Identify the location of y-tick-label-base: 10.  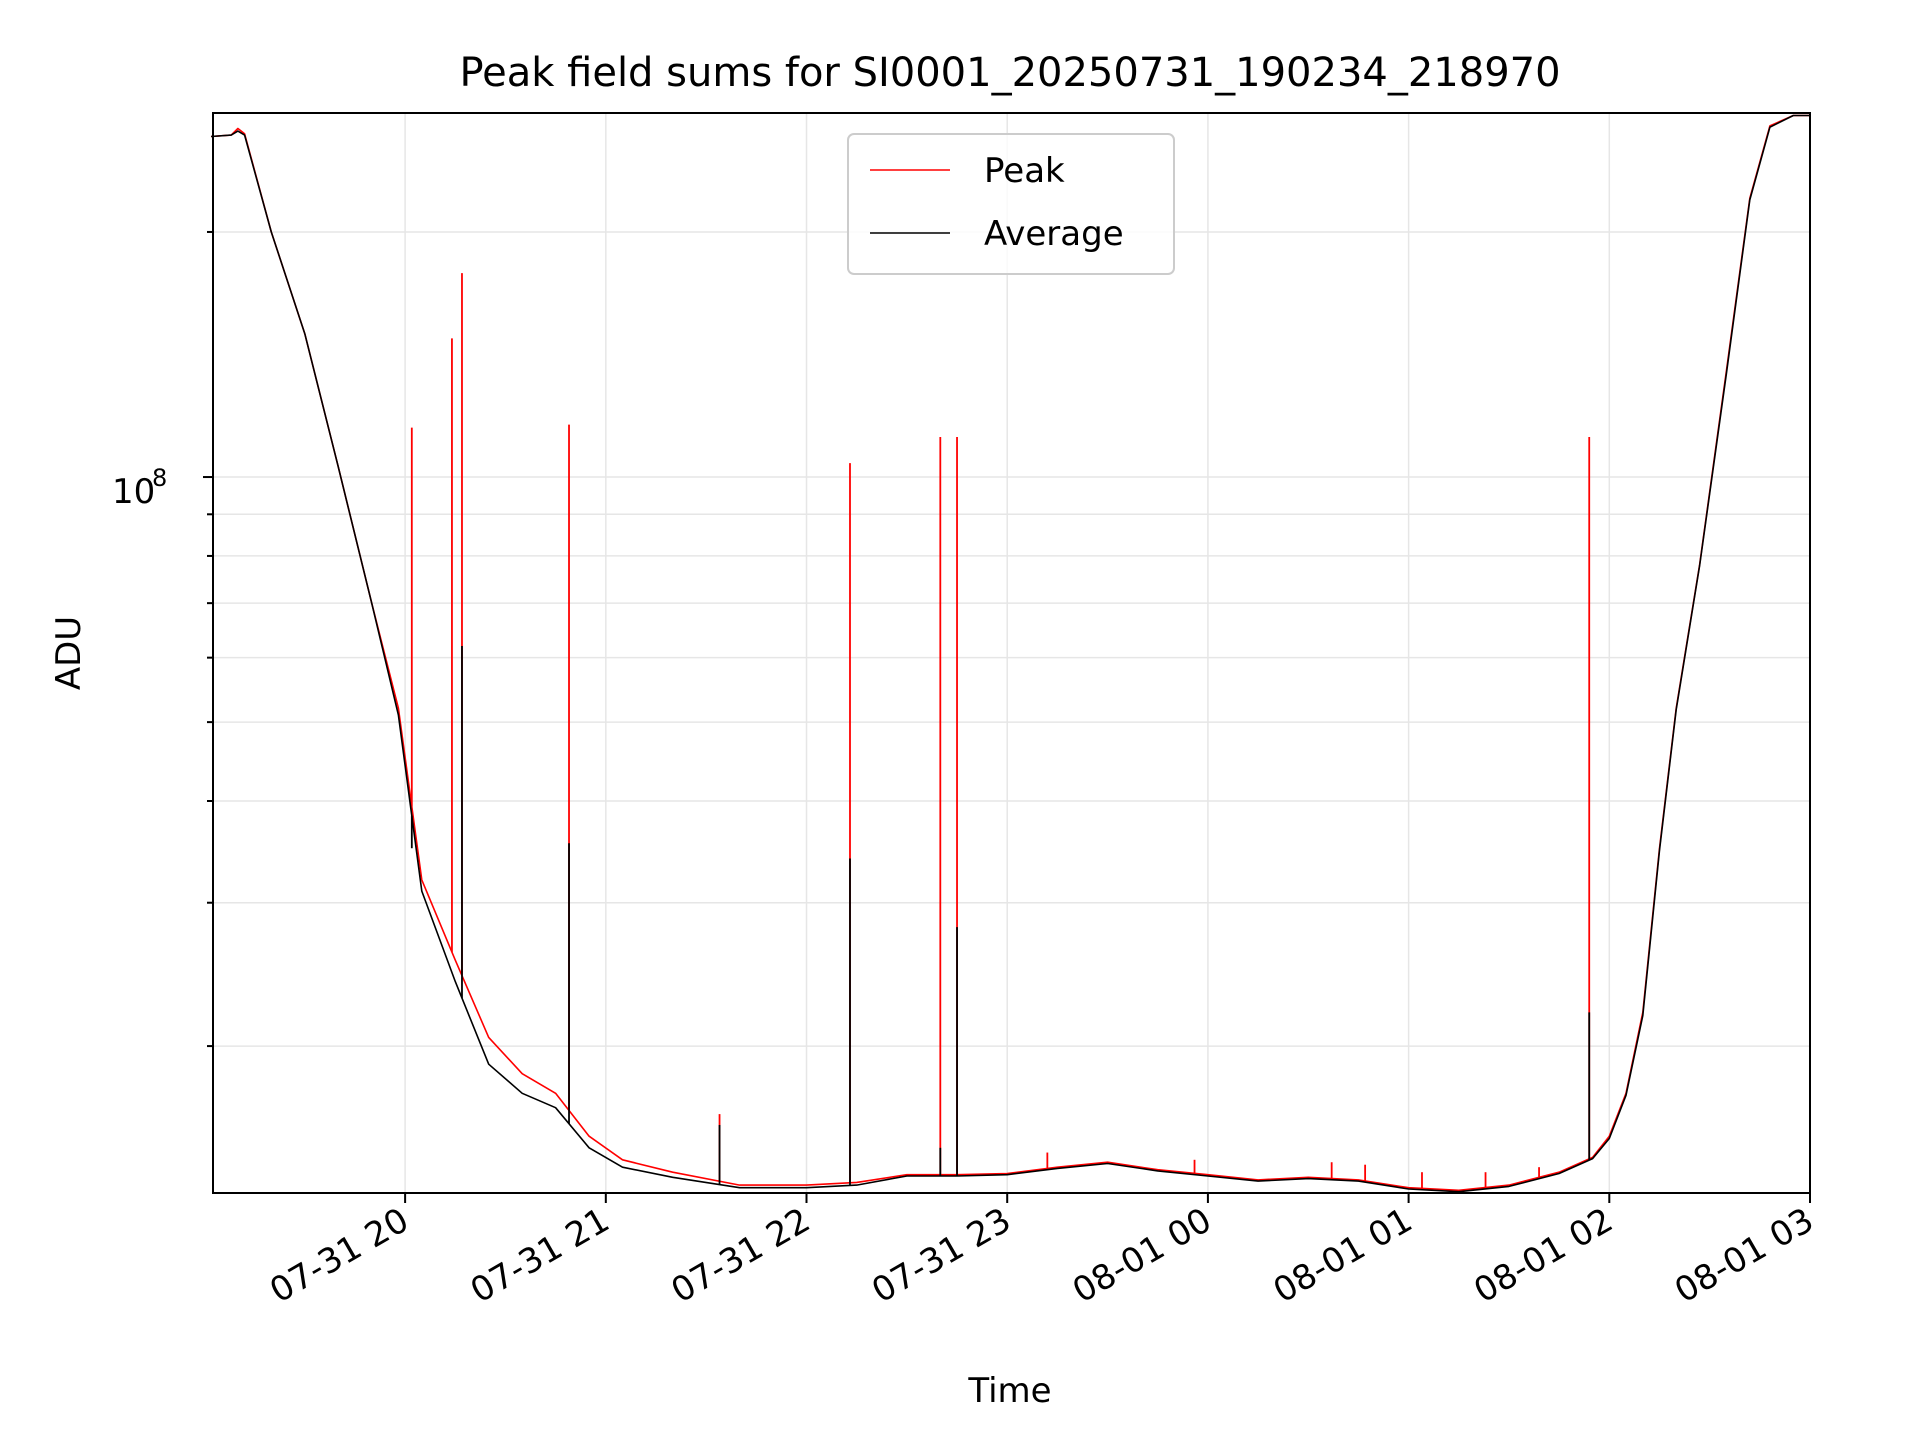
(133, 492).